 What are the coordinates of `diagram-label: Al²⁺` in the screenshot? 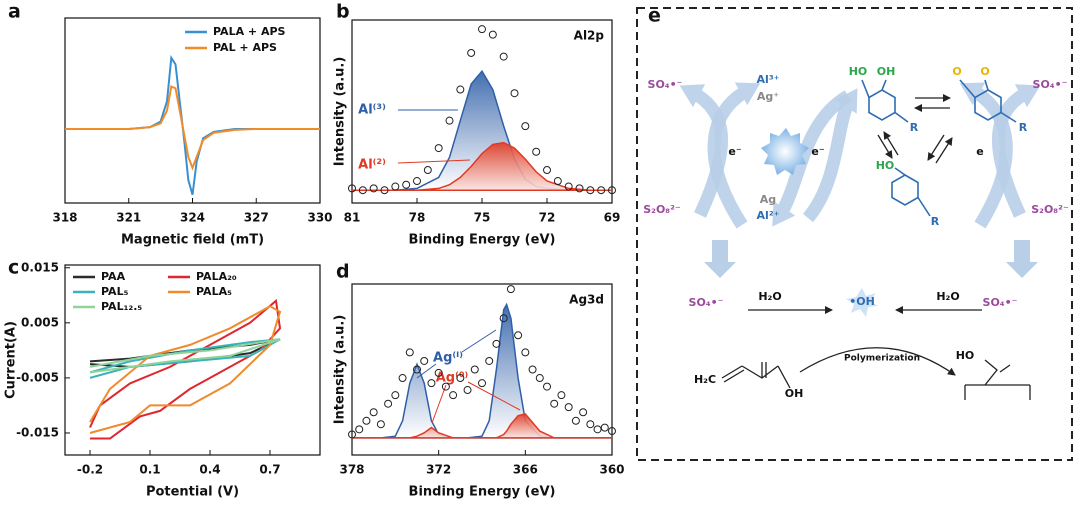 It's located at (768, 215).